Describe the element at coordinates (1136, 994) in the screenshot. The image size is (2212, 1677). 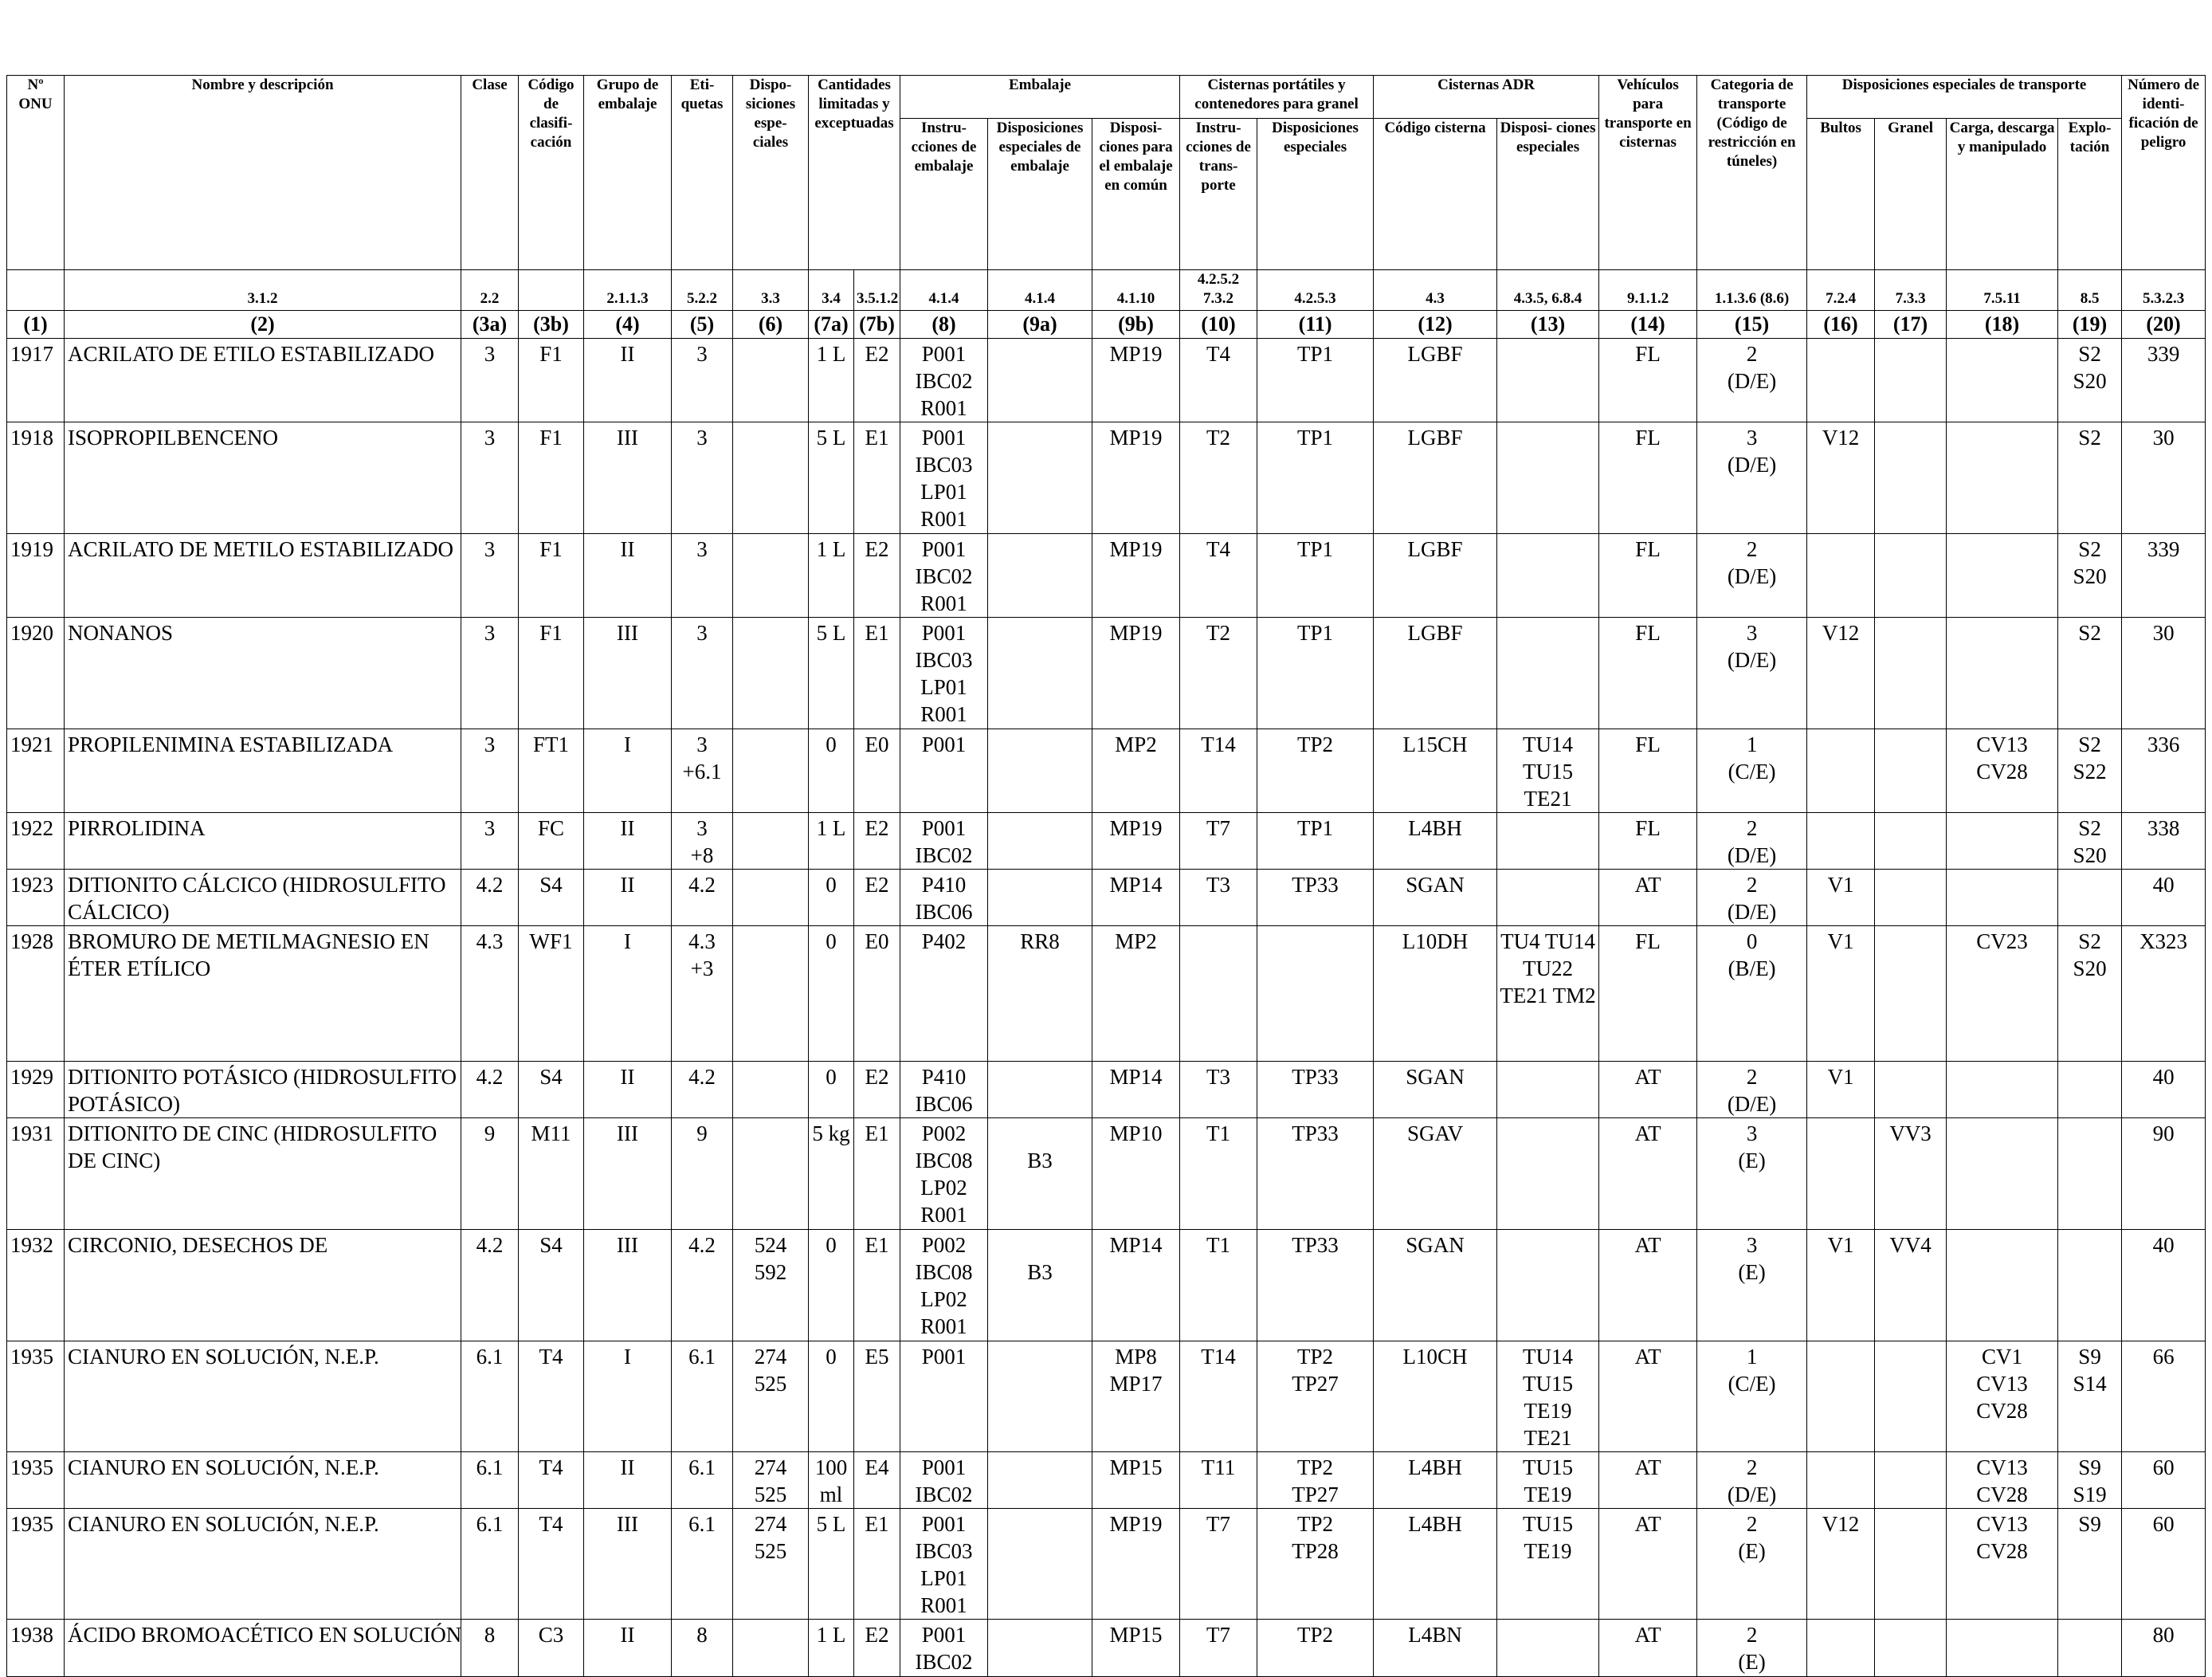
I see `table-cell: MP2` at that location.